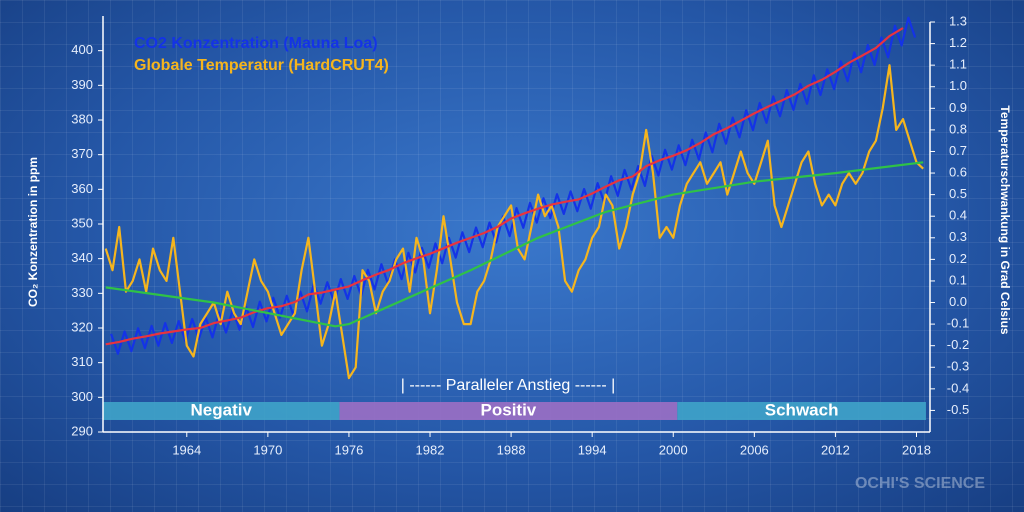  I want to click on period-label: Schwach, so click(802, 409).